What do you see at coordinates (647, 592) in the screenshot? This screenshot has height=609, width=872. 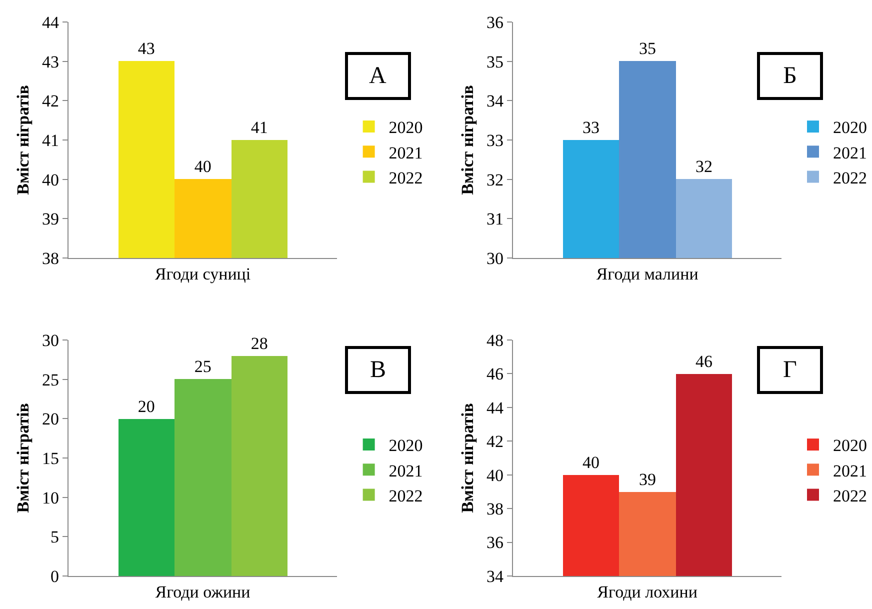 I see `x-tick-label: Ягоди лохини` at bounding box center [647, 592].